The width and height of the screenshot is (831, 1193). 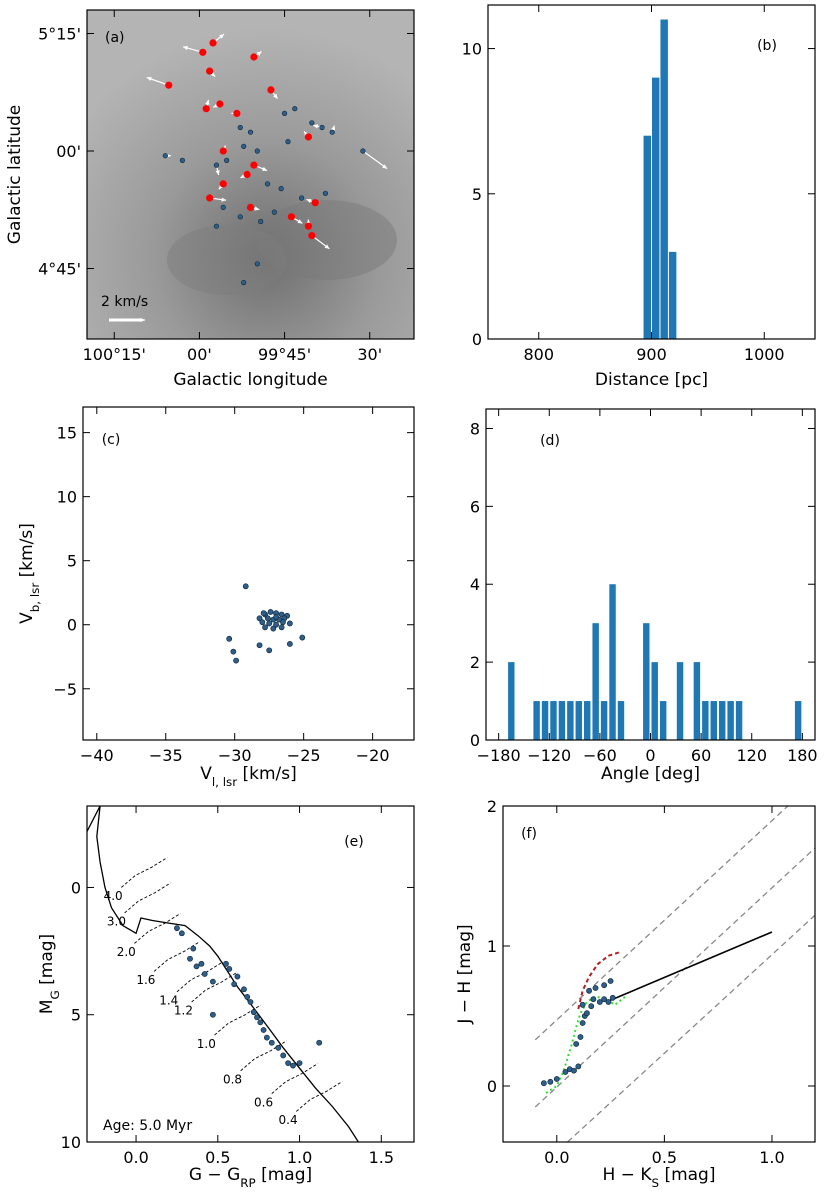 I want to click on panel-f-xtick-label: 0.0, so click(x=556, y=1157).